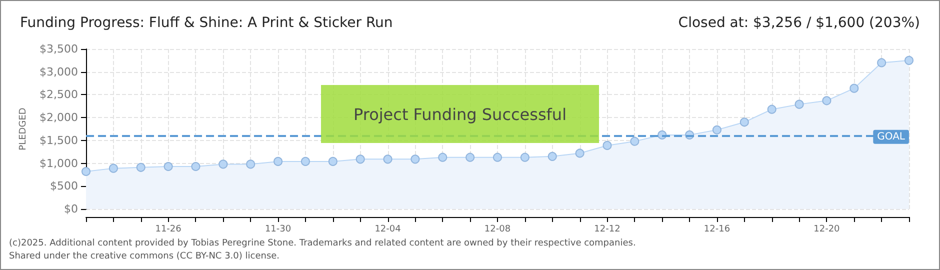 This screenshot has height=270, width=940. I want to click on ref-line-label: GOAL, so click(891, 136).